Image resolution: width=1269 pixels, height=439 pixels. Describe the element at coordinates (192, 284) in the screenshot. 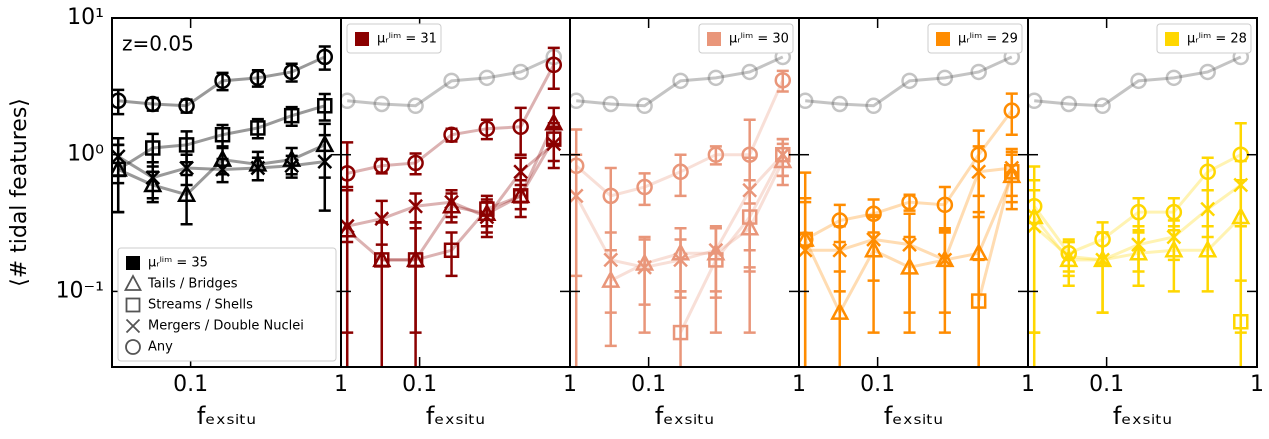

I see `legend-label: Tails / Bridges` at that location.